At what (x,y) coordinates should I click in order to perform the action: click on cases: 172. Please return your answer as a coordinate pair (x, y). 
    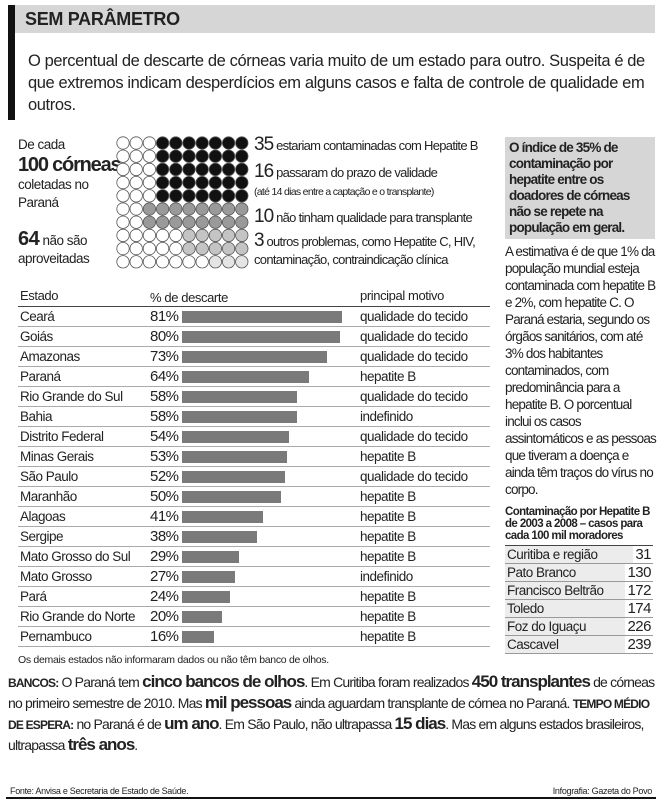
    Looking at the image, I should click on (639, 590).